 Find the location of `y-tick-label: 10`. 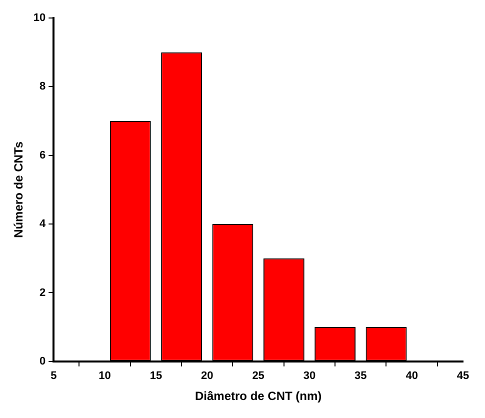

y-tick-label: 10 is located at coordinates (39, 18).